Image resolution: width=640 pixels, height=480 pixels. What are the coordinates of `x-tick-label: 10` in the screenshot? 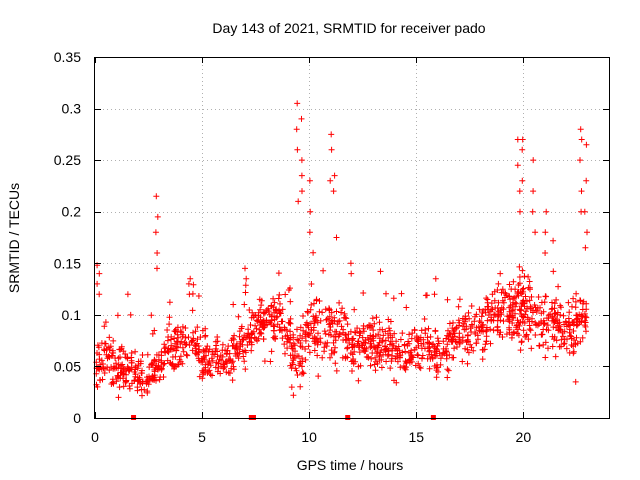 It's located at (309, 437).